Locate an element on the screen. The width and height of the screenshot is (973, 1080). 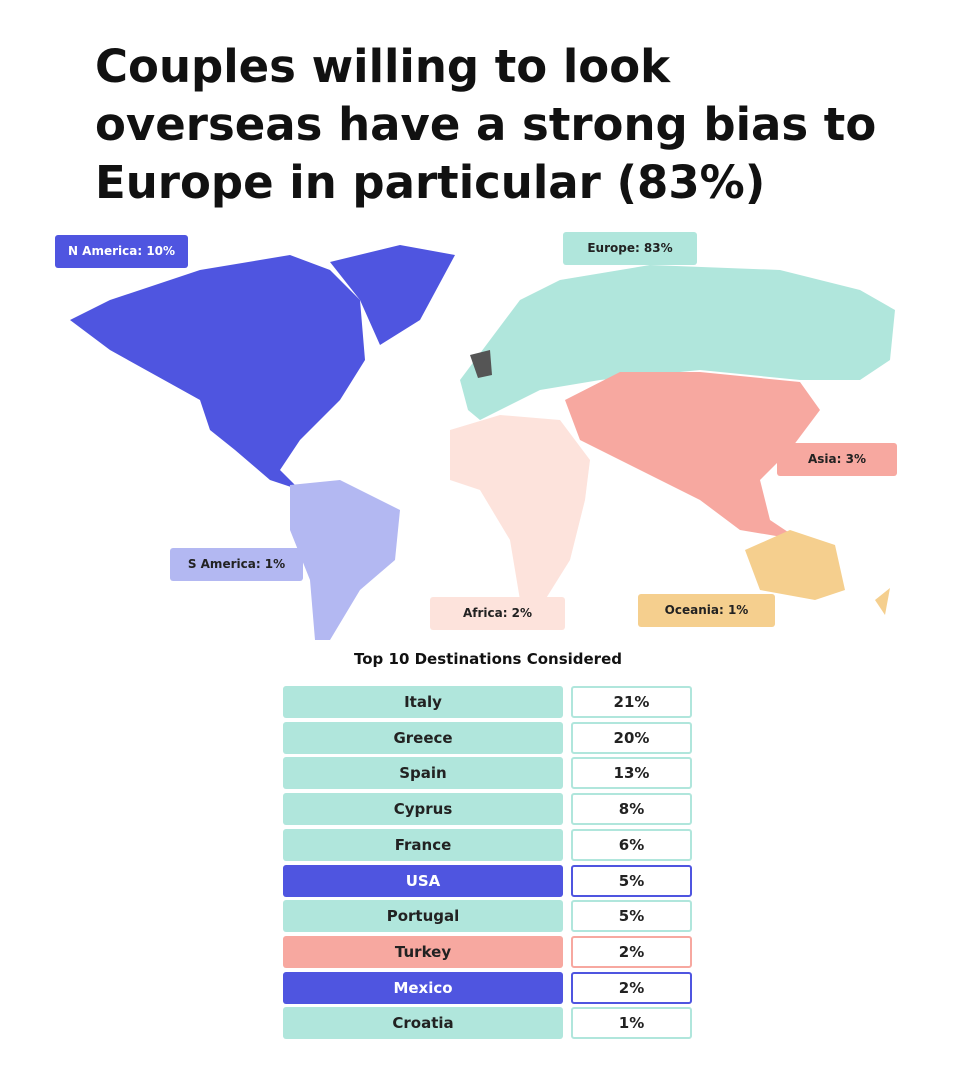
uk is located at coordinates (481, 364).